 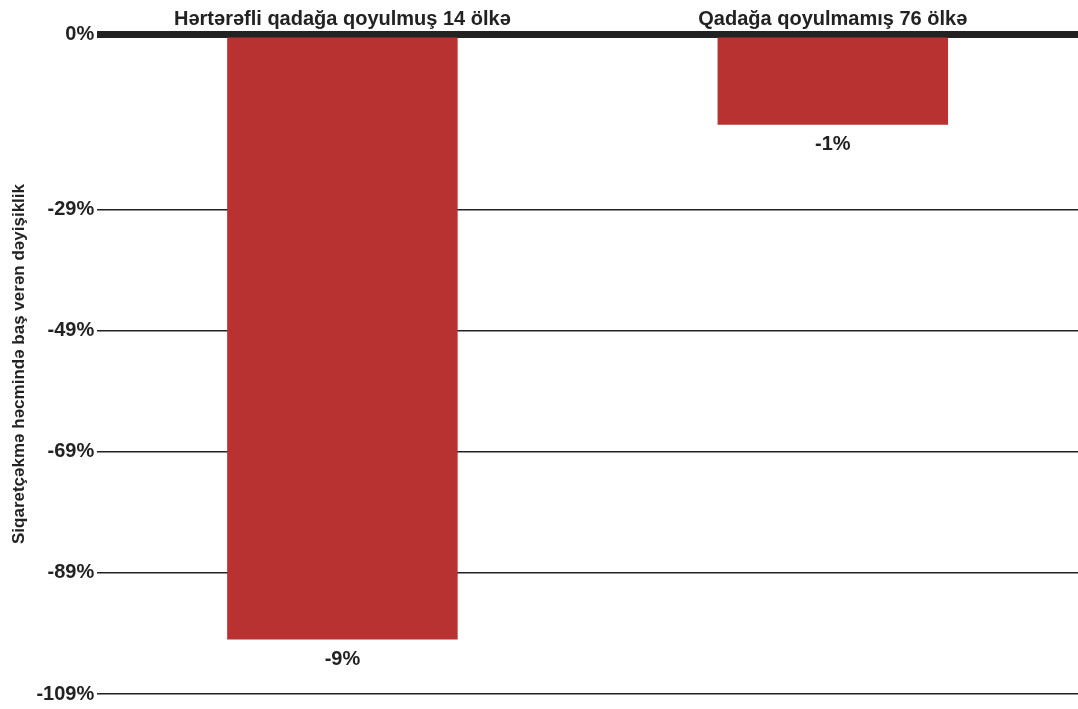 I want to click on y-tick-label: -29%, so click(x=71, y=208).